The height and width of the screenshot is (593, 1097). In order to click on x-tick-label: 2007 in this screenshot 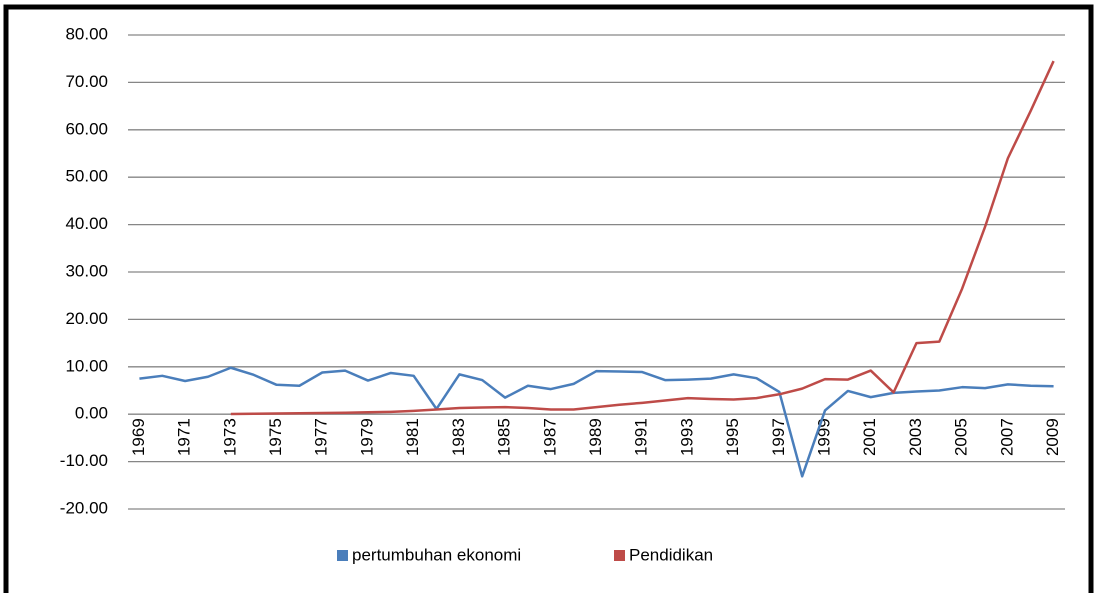, I will do `click(1006, 437)`.